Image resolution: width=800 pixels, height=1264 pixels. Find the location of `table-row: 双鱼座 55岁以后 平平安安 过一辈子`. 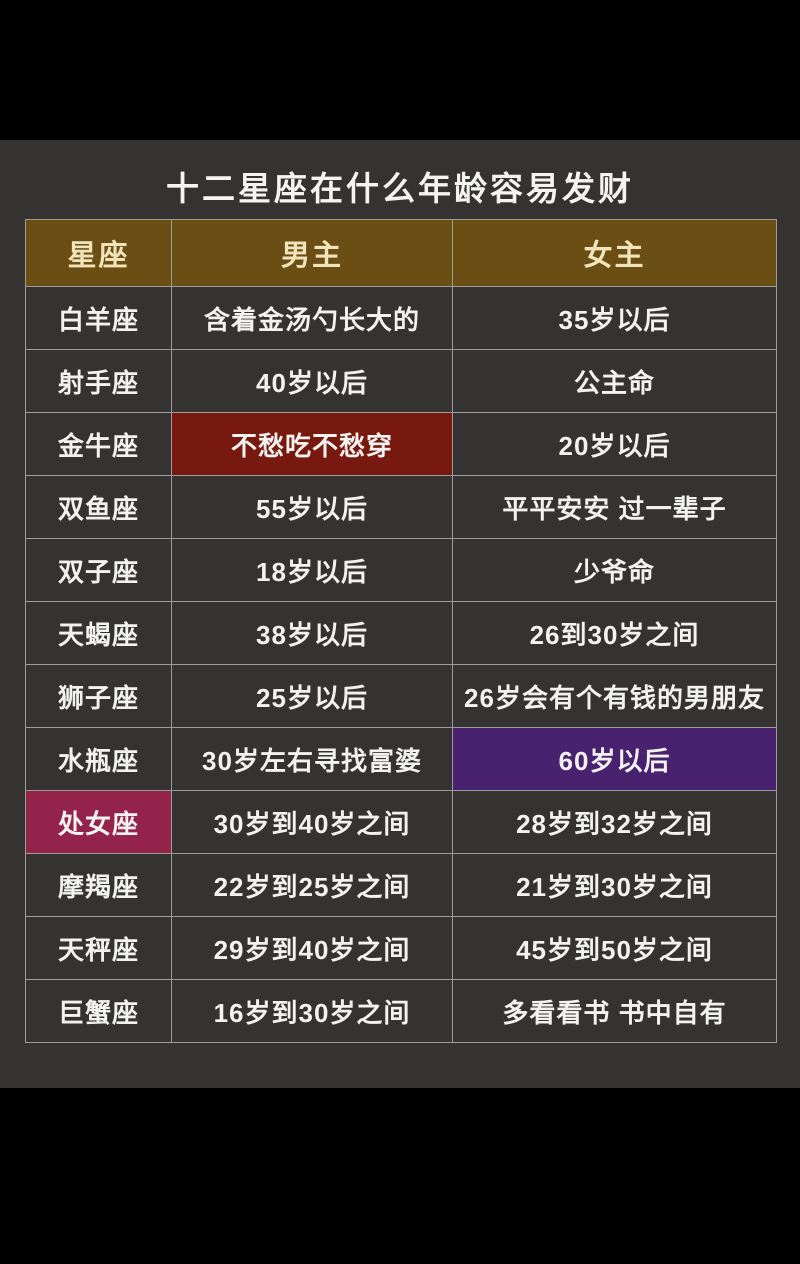

table-row: 双鱼座 55岁以后 平平安安 过一辈子 is located at coordinates (401, 507).